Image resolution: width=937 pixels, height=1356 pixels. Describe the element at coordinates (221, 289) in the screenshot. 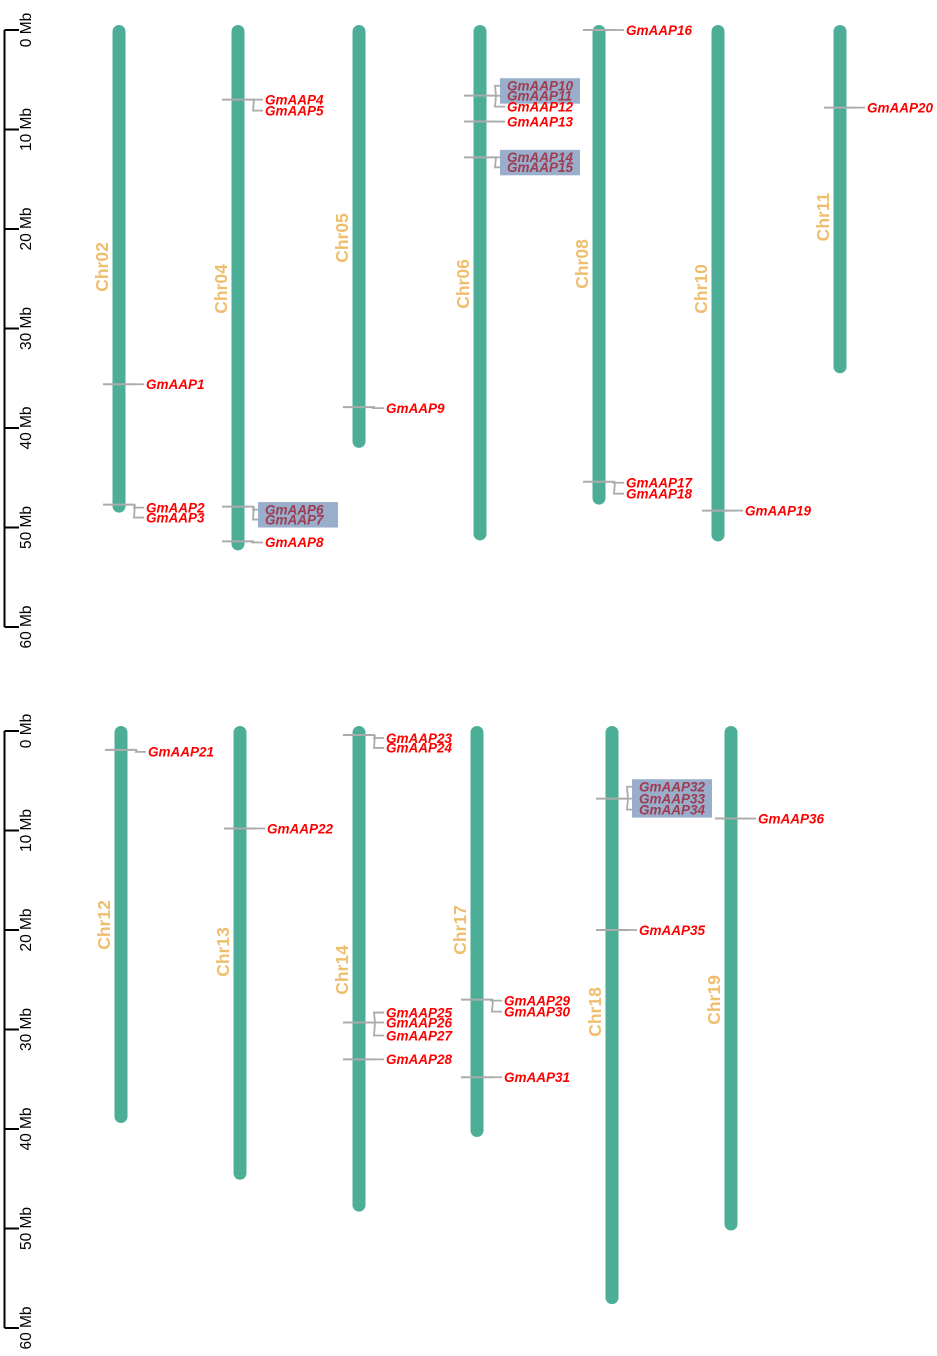

I see `chromosome-label-Chr04: Chr04` at that location.